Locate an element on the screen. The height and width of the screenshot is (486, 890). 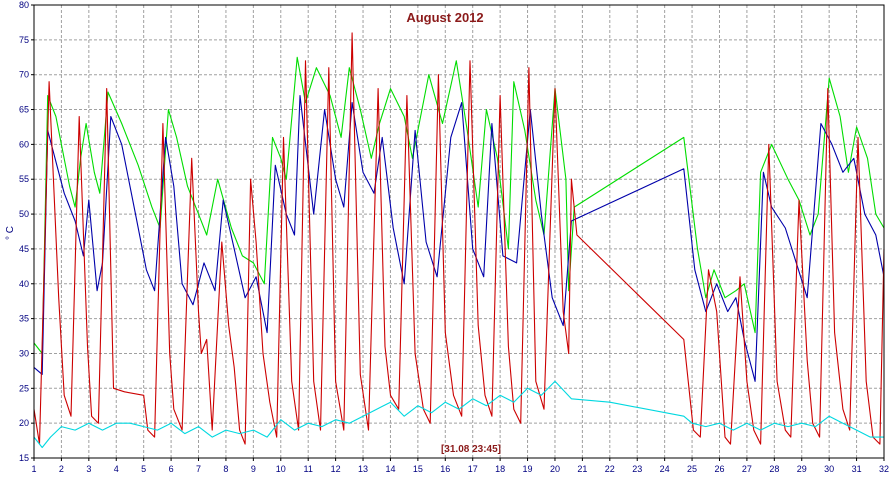
x-tick-label: 4 is located at coordinates (116, 469).